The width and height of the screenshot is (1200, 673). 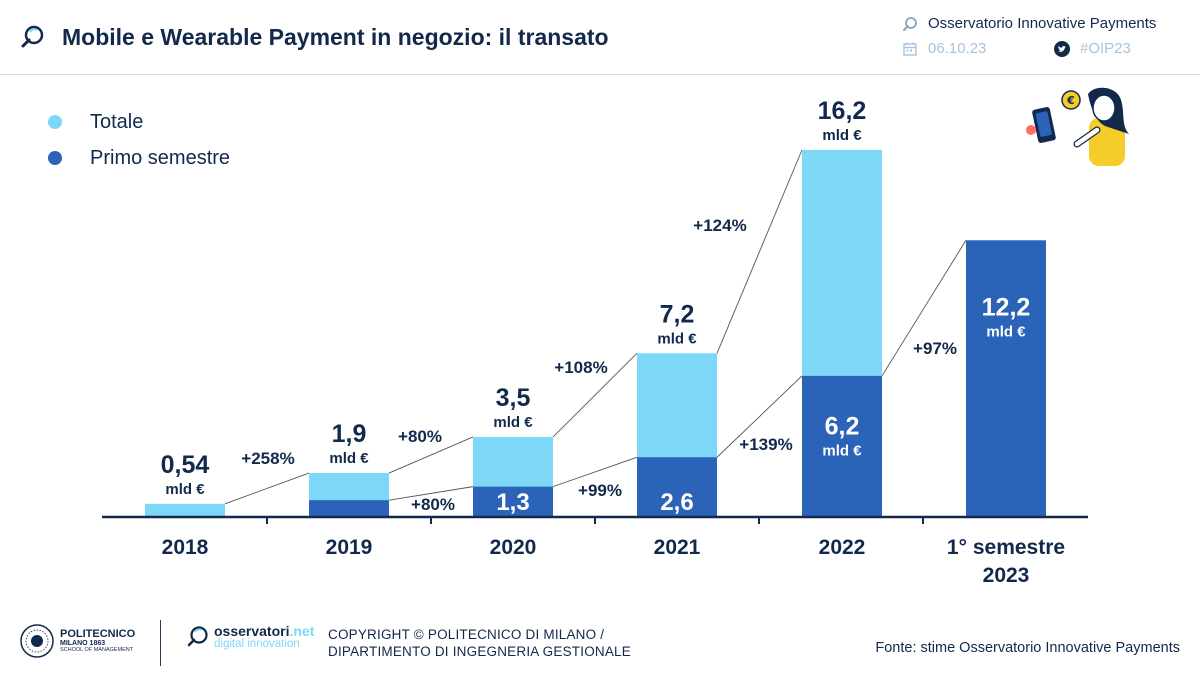 I want to click on unit-label-semestre-5: mld €, so click(x=1006, y=331).